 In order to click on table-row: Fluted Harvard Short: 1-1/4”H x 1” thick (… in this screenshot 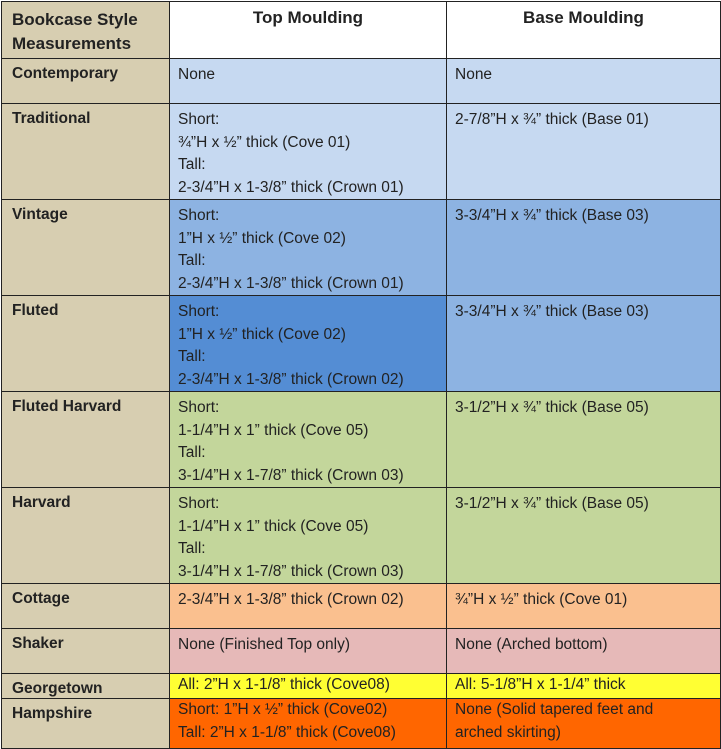, I will do `click(361, 439)`.